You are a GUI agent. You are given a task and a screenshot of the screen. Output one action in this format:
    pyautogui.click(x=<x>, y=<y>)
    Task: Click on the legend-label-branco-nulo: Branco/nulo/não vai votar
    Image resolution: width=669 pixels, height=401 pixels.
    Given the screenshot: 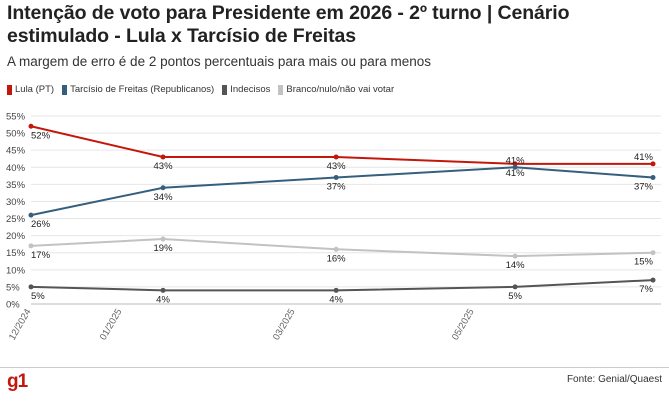 What is the action you would take?
    pyautogui.click(x=340, y=89)
    